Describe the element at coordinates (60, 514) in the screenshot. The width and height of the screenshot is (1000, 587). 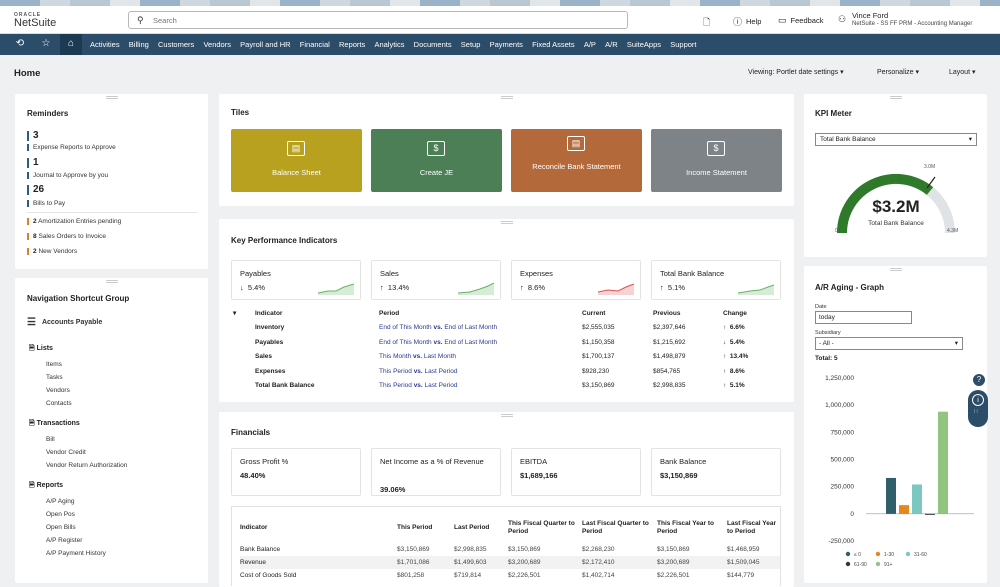
I see `nsg-link: Open Pos` at that location.